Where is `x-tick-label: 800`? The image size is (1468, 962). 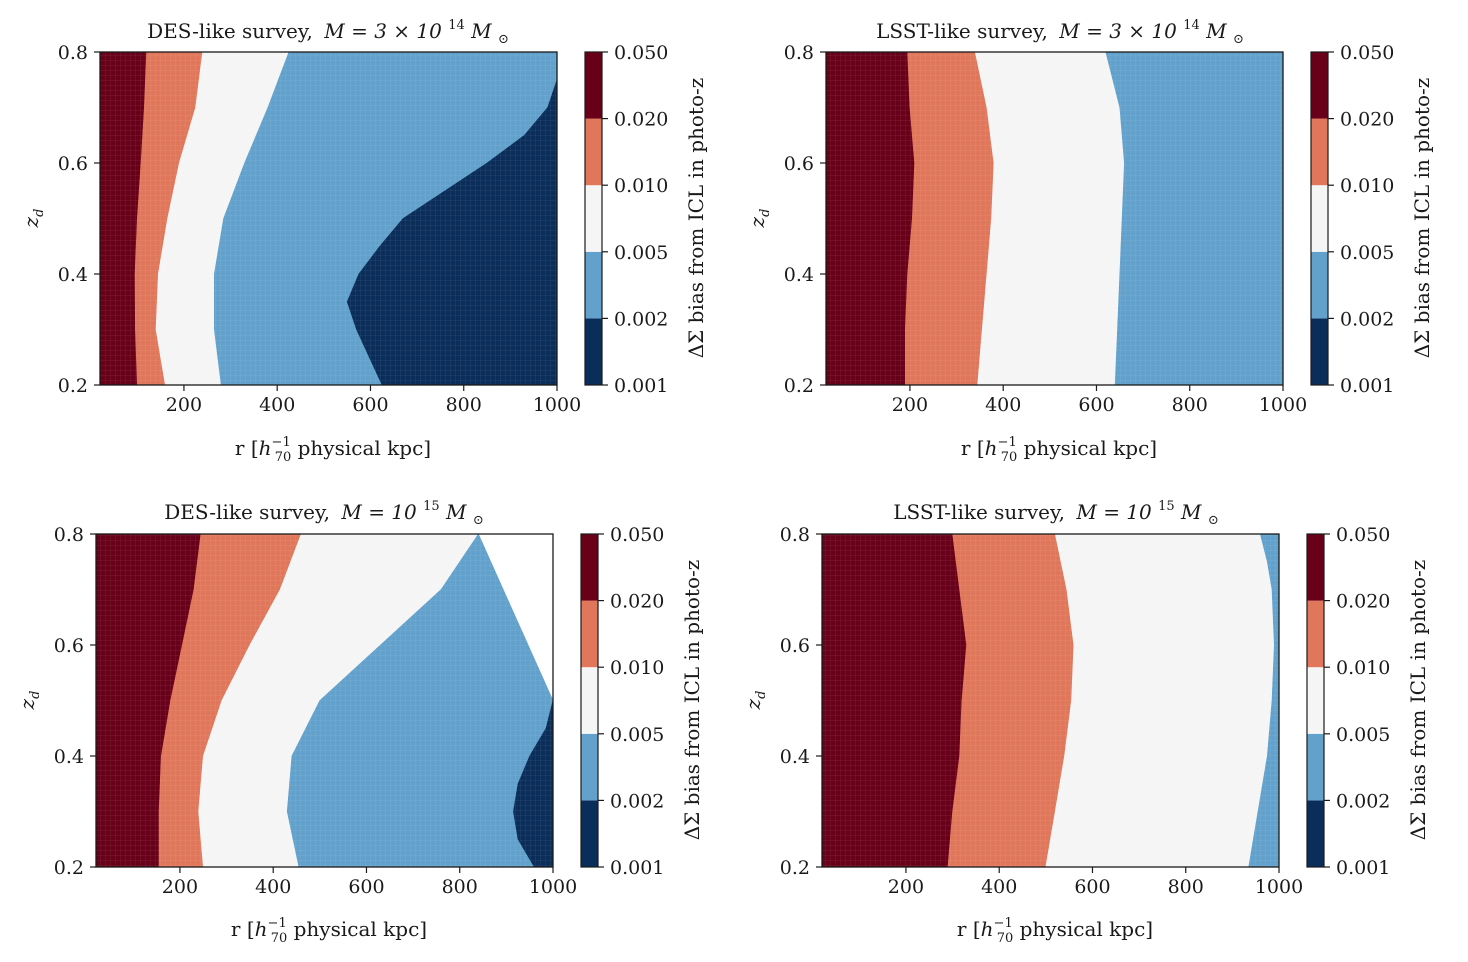 x-tick-label: 800 is located at coordinates (460, 887).